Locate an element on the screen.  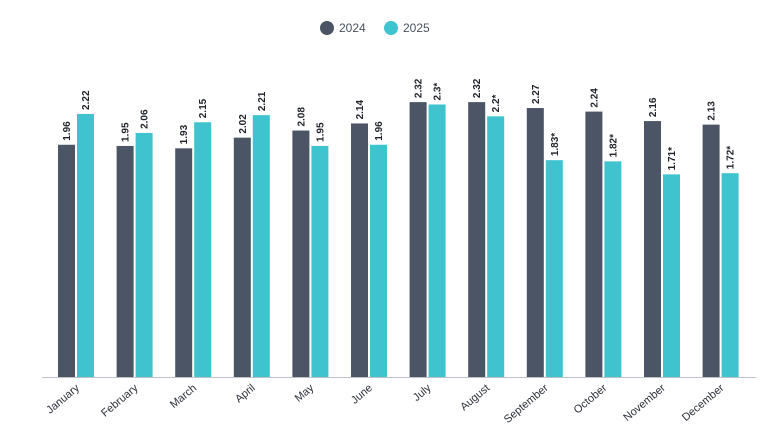
data-label-2025-january: 2.22 is located at coordinates (86, 100).